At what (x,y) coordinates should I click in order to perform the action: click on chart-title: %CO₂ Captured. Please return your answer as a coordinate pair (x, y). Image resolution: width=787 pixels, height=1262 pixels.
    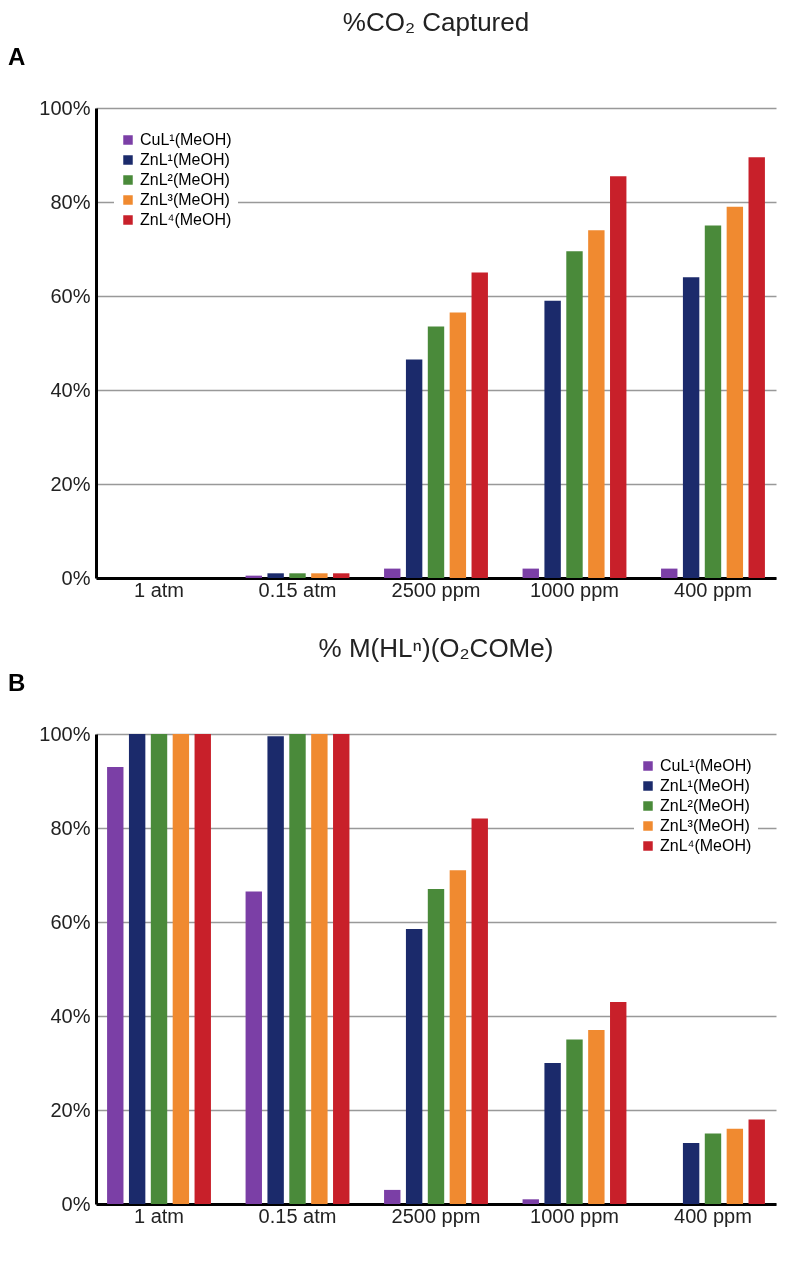
    Looking at the image, I should click on (436, 22).